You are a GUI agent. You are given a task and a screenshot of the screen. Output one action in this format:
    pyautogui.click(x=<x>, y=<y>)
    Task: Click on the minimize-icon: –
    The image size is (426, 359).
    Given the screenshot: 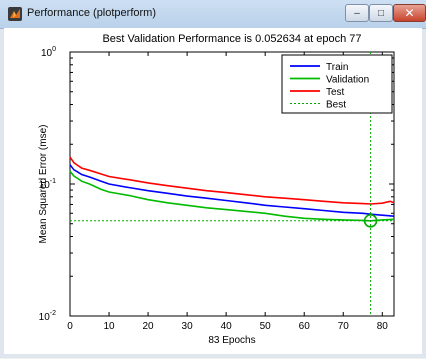 What is the action you would take?
    pyautogui.click(x=357, y=13)
    